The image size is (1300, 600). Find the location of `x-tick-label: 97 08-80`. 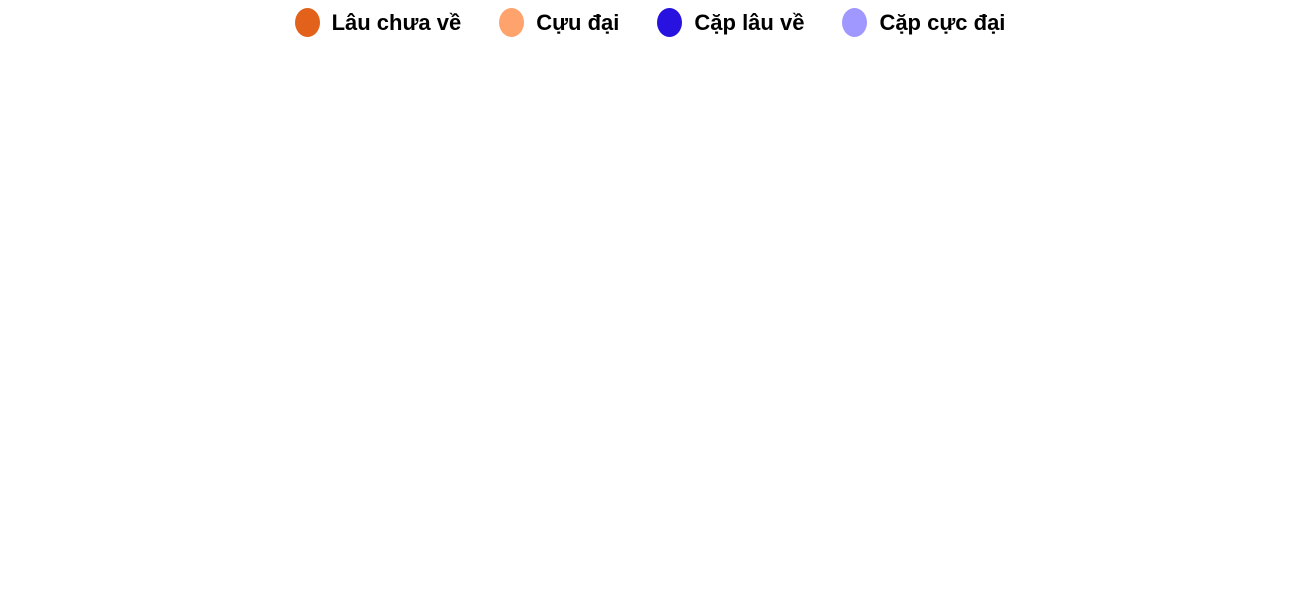

x-tick-label: 97 08-80 is located at coordinates (224, 584).